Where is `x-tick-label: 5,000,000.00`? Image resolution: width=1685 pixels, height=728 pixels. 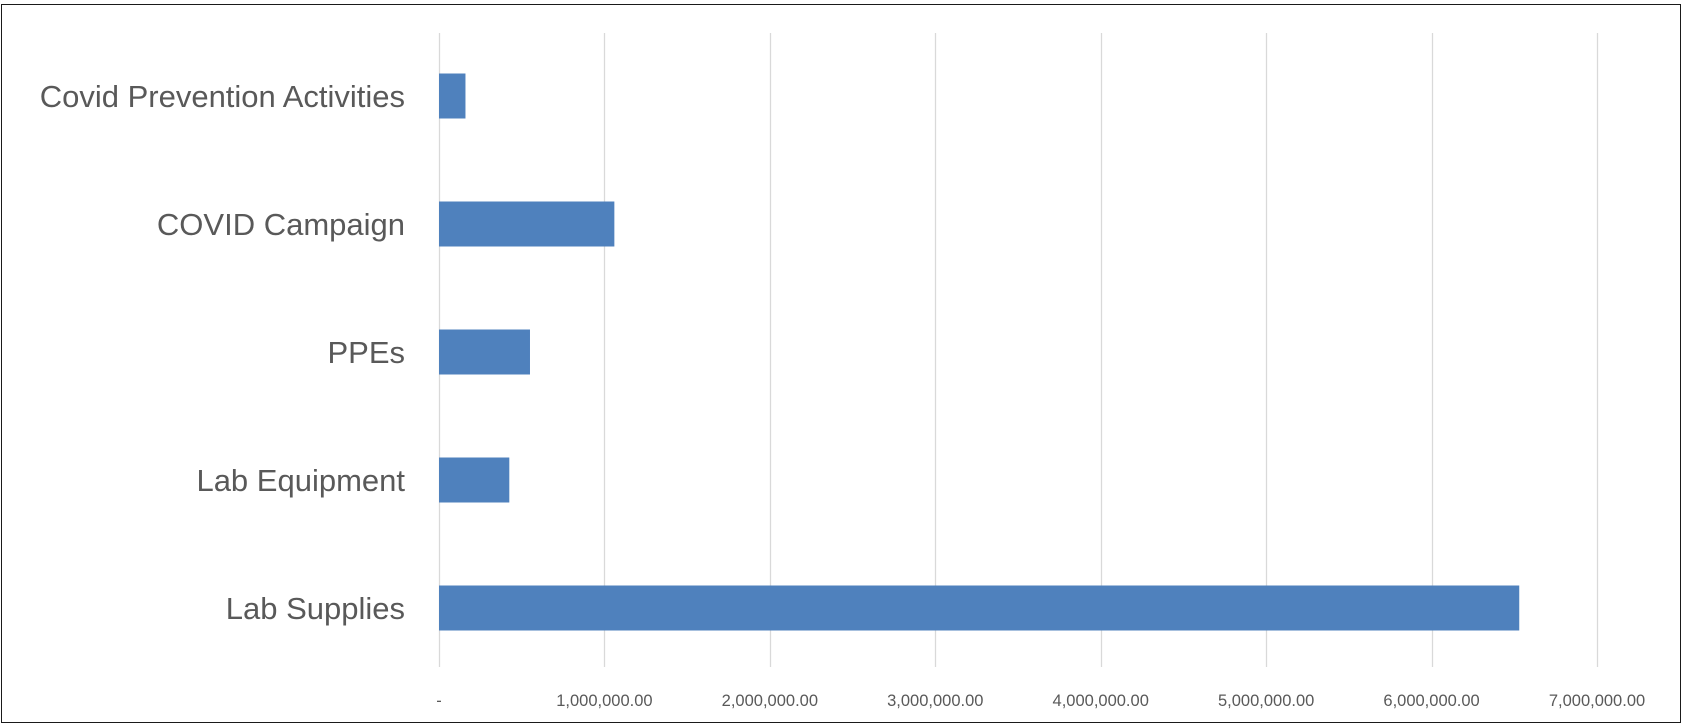 x-tick-label: 5,000,000.00 is located at coordinates (1266, 701).